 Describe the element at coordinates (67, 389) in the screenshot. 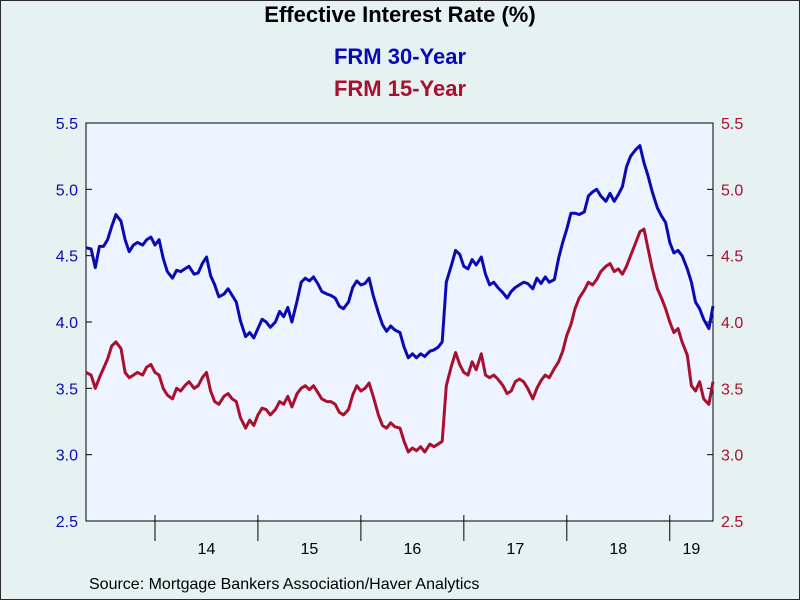

I see `y-tick-label-left: 3.5` at that location.